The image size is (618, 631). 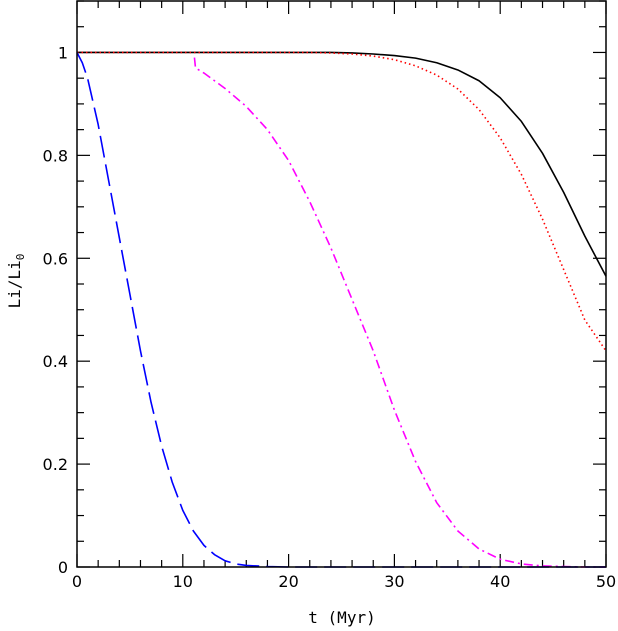 What do you see at coordinates (288, 581) in the screenshot?
I see `x-tick-label: 20` at bounding box center [288, 581].